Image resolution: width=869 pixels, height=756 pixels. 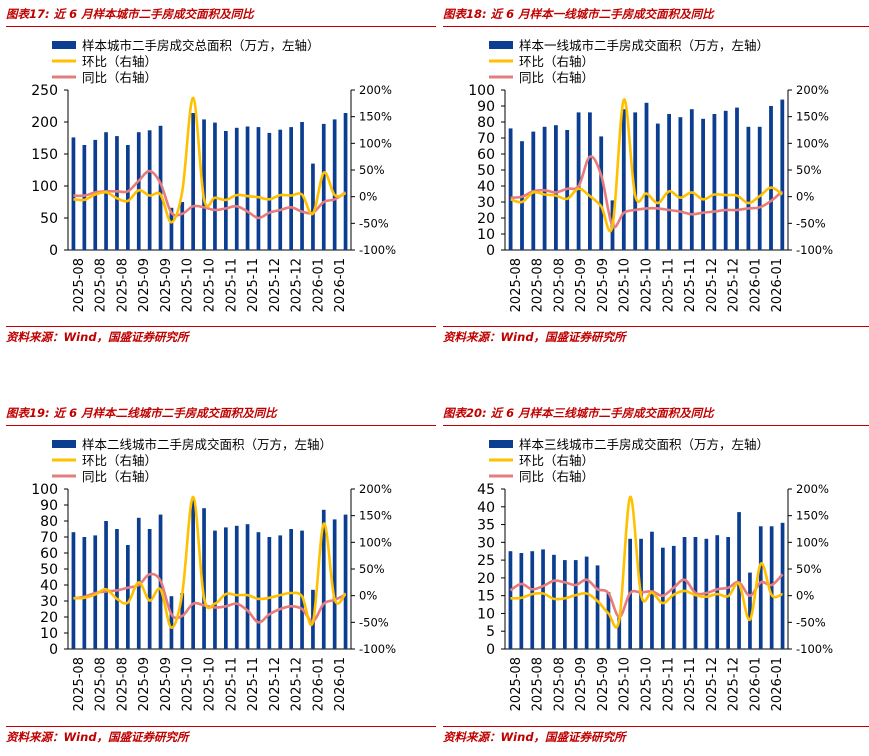 What do you see at coordinates (44, 91) in the screenshot?
I see `y-tick-label: 250` at bounding box center [44, 91].